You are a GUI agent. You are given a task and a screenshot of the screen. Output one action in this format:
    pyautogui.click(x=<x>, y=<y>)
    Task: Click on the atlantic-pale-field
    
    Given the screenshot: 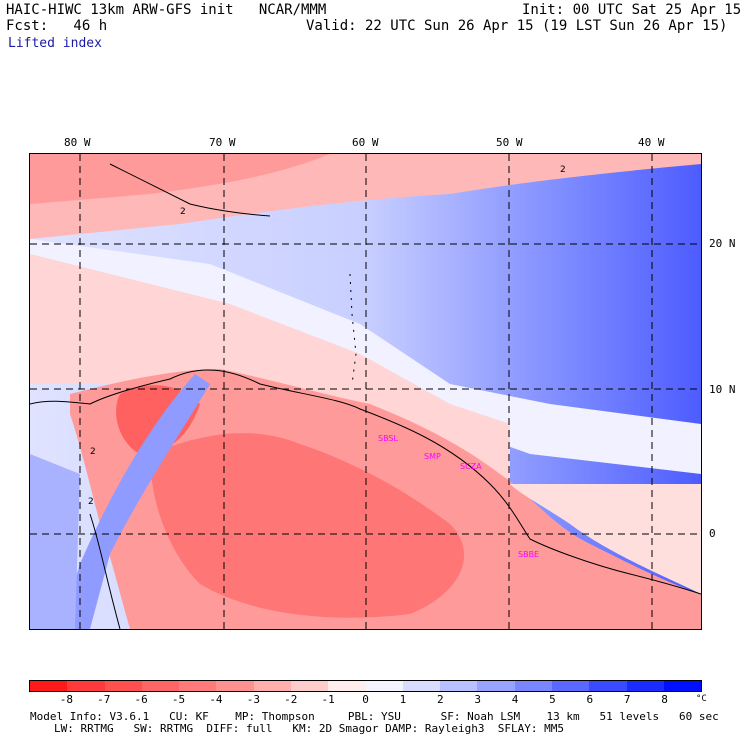 What is the action you would take?
    pyautogui.click(x=605, y=539)
    